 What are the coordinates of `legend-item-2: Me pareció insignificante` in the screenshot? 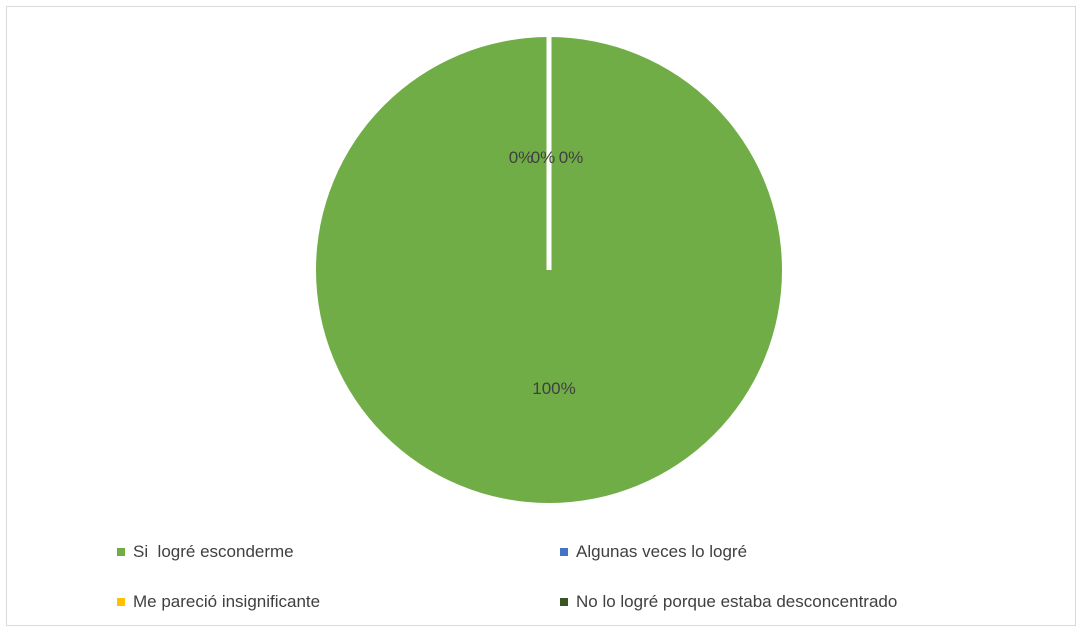 It's located at (218, 602).